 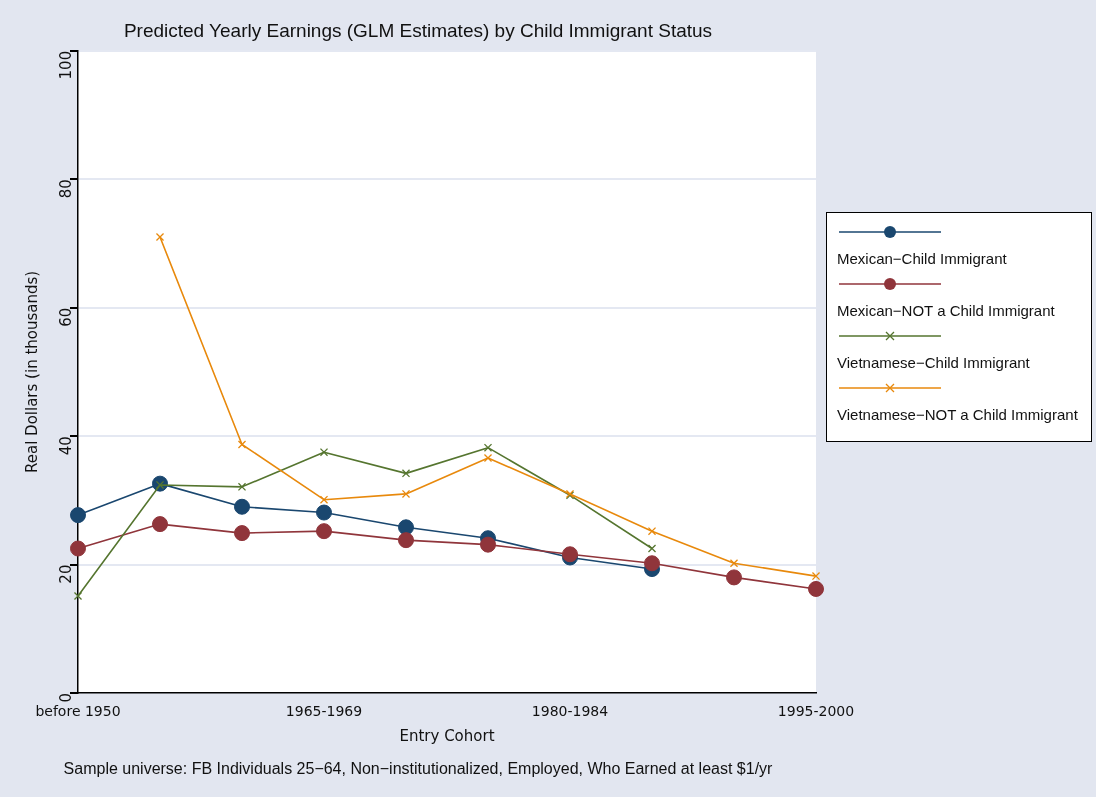 What do you see at coordinates (65, 574) in the screenshot?
I see `y-tick-label: 20` at bounding box center [65, 574].